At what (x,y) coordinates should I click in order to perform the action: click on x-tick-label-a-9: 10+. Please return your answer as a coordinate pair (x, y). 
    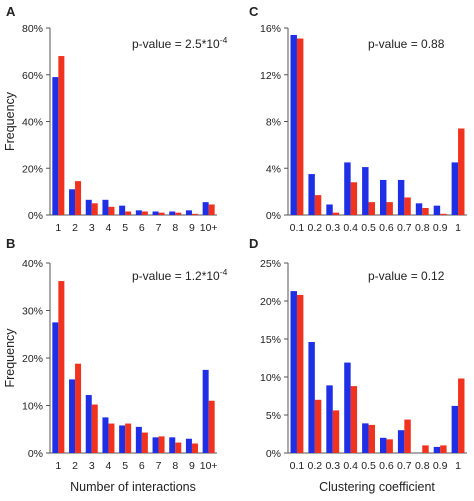
    Looking at the image, I should click on (209, 228).